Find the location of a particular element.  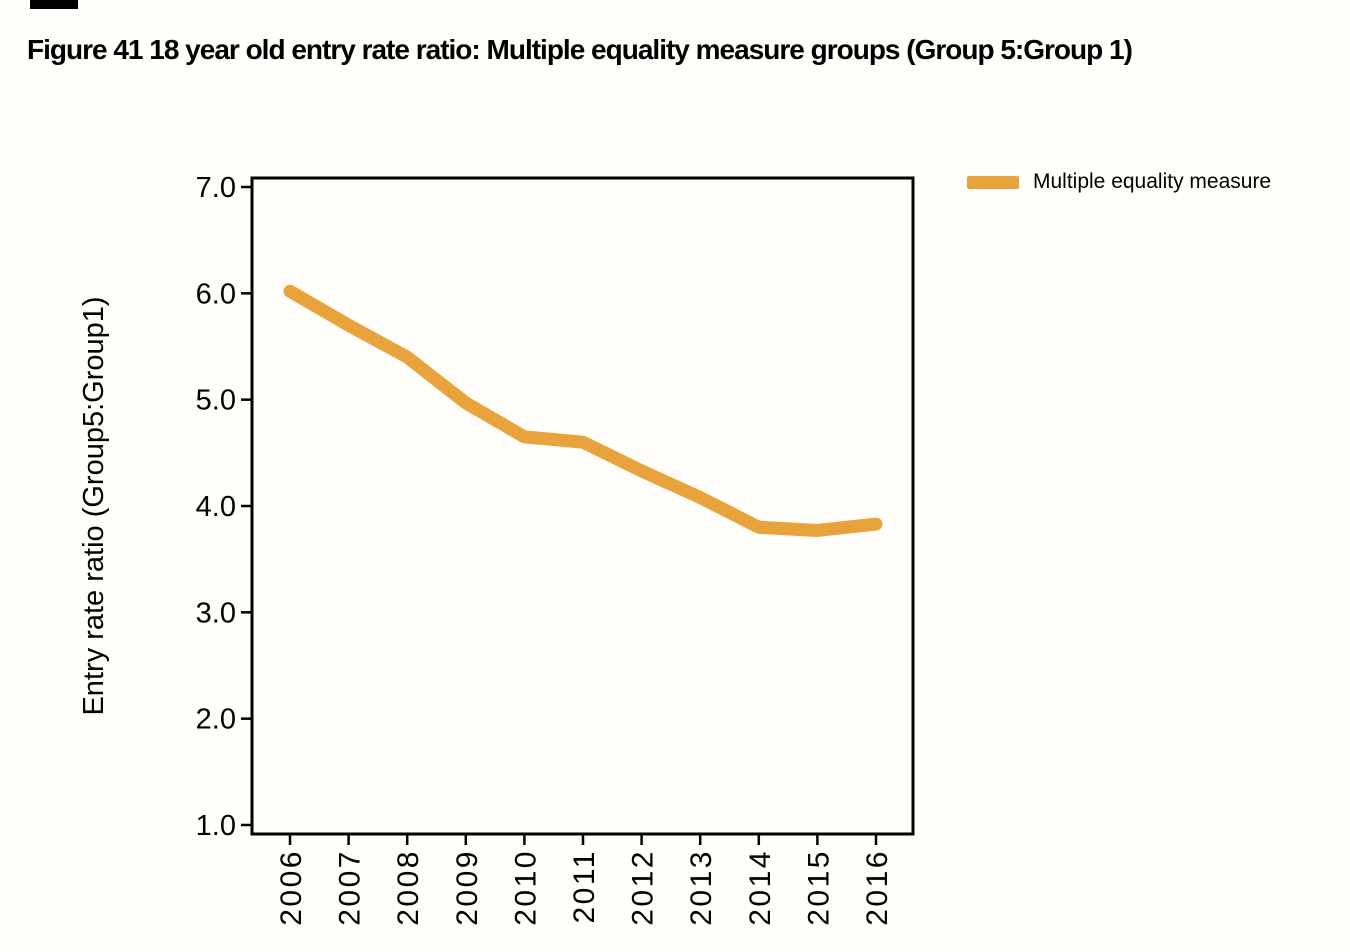

x-tick-label: 2009 is located at coordinates (467, 887).